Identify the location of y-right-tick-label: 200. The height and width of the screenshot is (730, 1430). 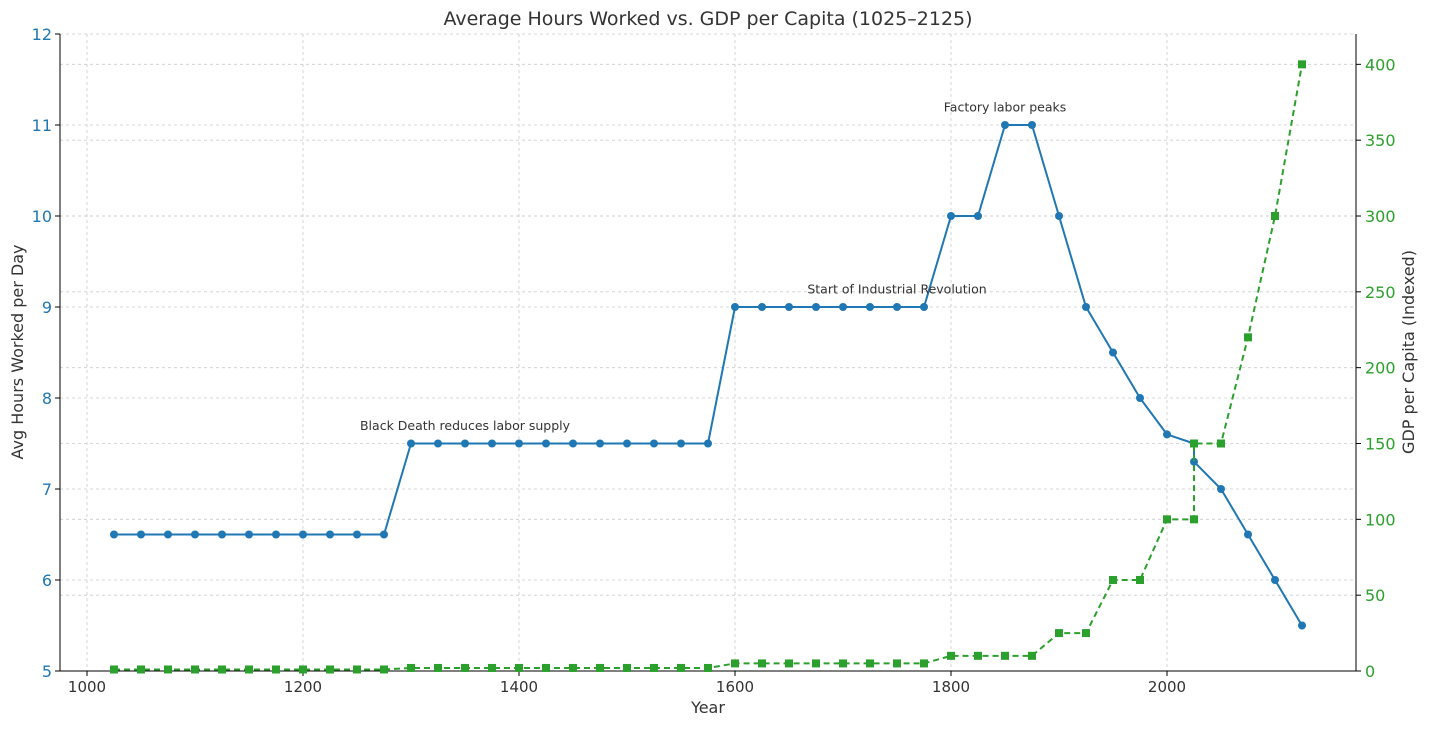
(1380, 368).